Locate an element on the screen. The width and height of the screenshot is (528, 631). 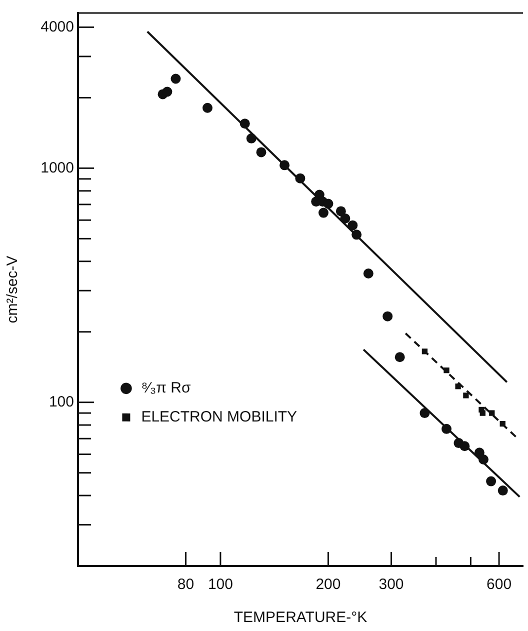
legend-label: ⁸⁄₃π Rσ is located at coordinates (166, 388).